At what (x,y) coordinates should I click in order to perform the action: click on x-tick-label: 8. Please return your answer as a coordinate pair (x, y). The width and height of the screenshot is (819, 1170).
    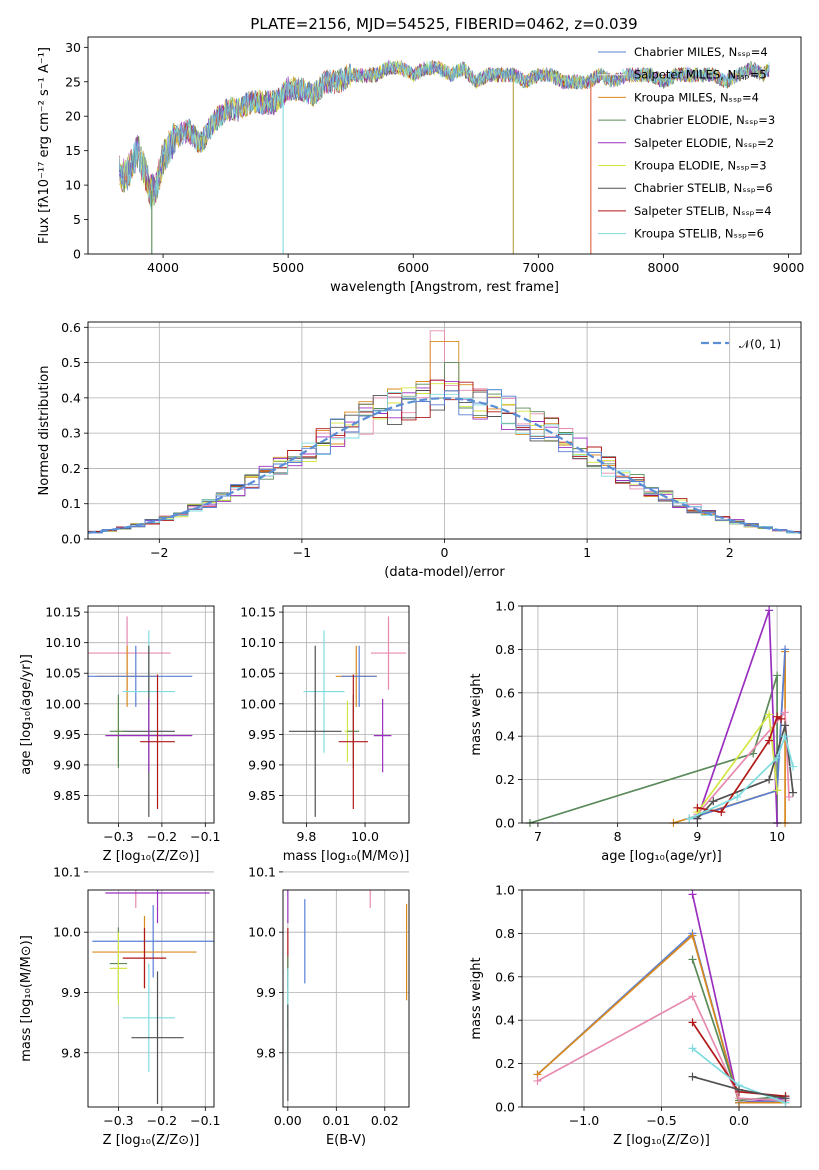
    Looking at the image, I should click on (618, 836).